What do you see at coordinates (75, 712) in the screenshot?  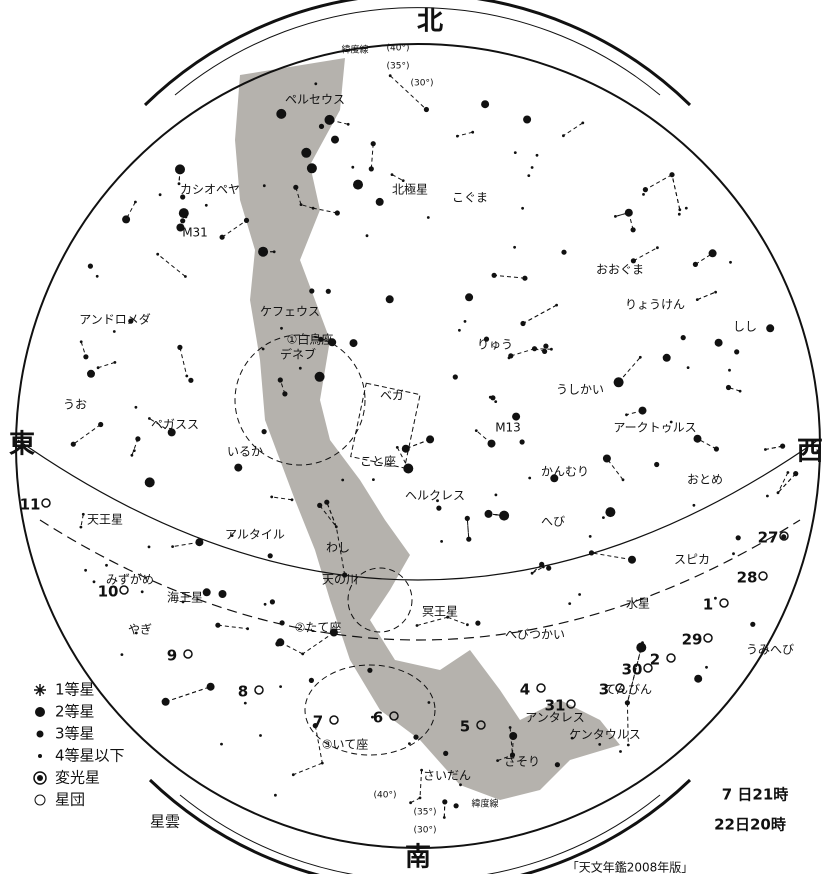 I see `legend-label: 2等星` at bounding box center [75, 712].